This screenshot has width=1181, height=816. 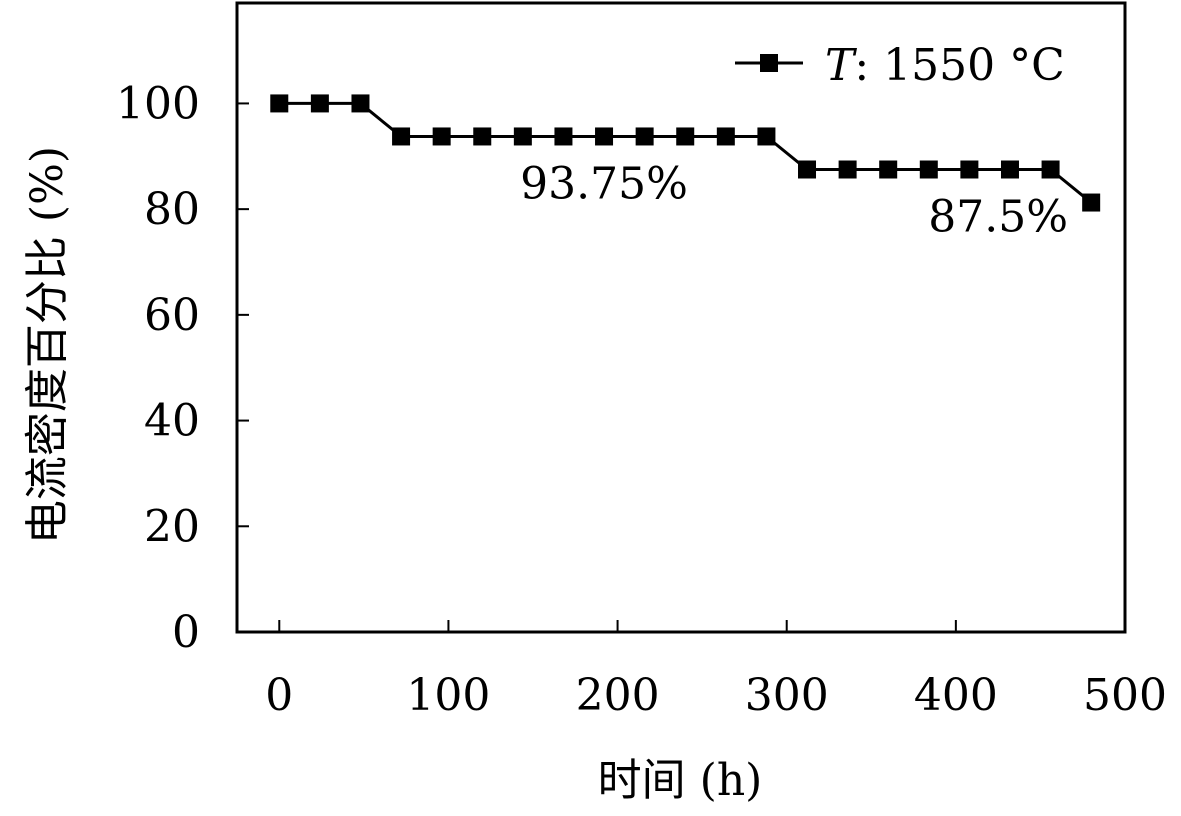 I want to click on legend: T: 1550 °C, so click(x=900, y=65).